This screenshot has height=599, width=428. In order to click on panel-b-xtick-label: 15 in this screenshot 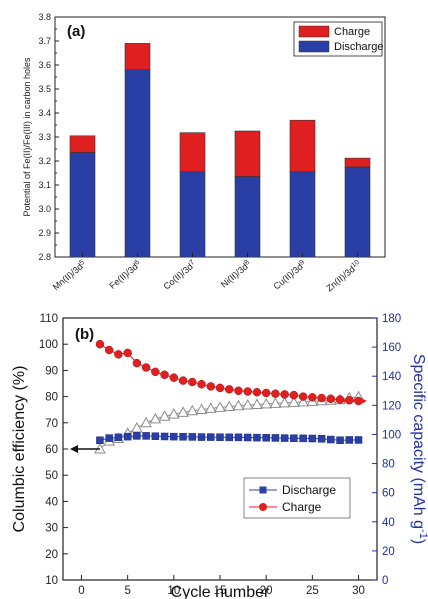, I will do `click(220, 591)`.